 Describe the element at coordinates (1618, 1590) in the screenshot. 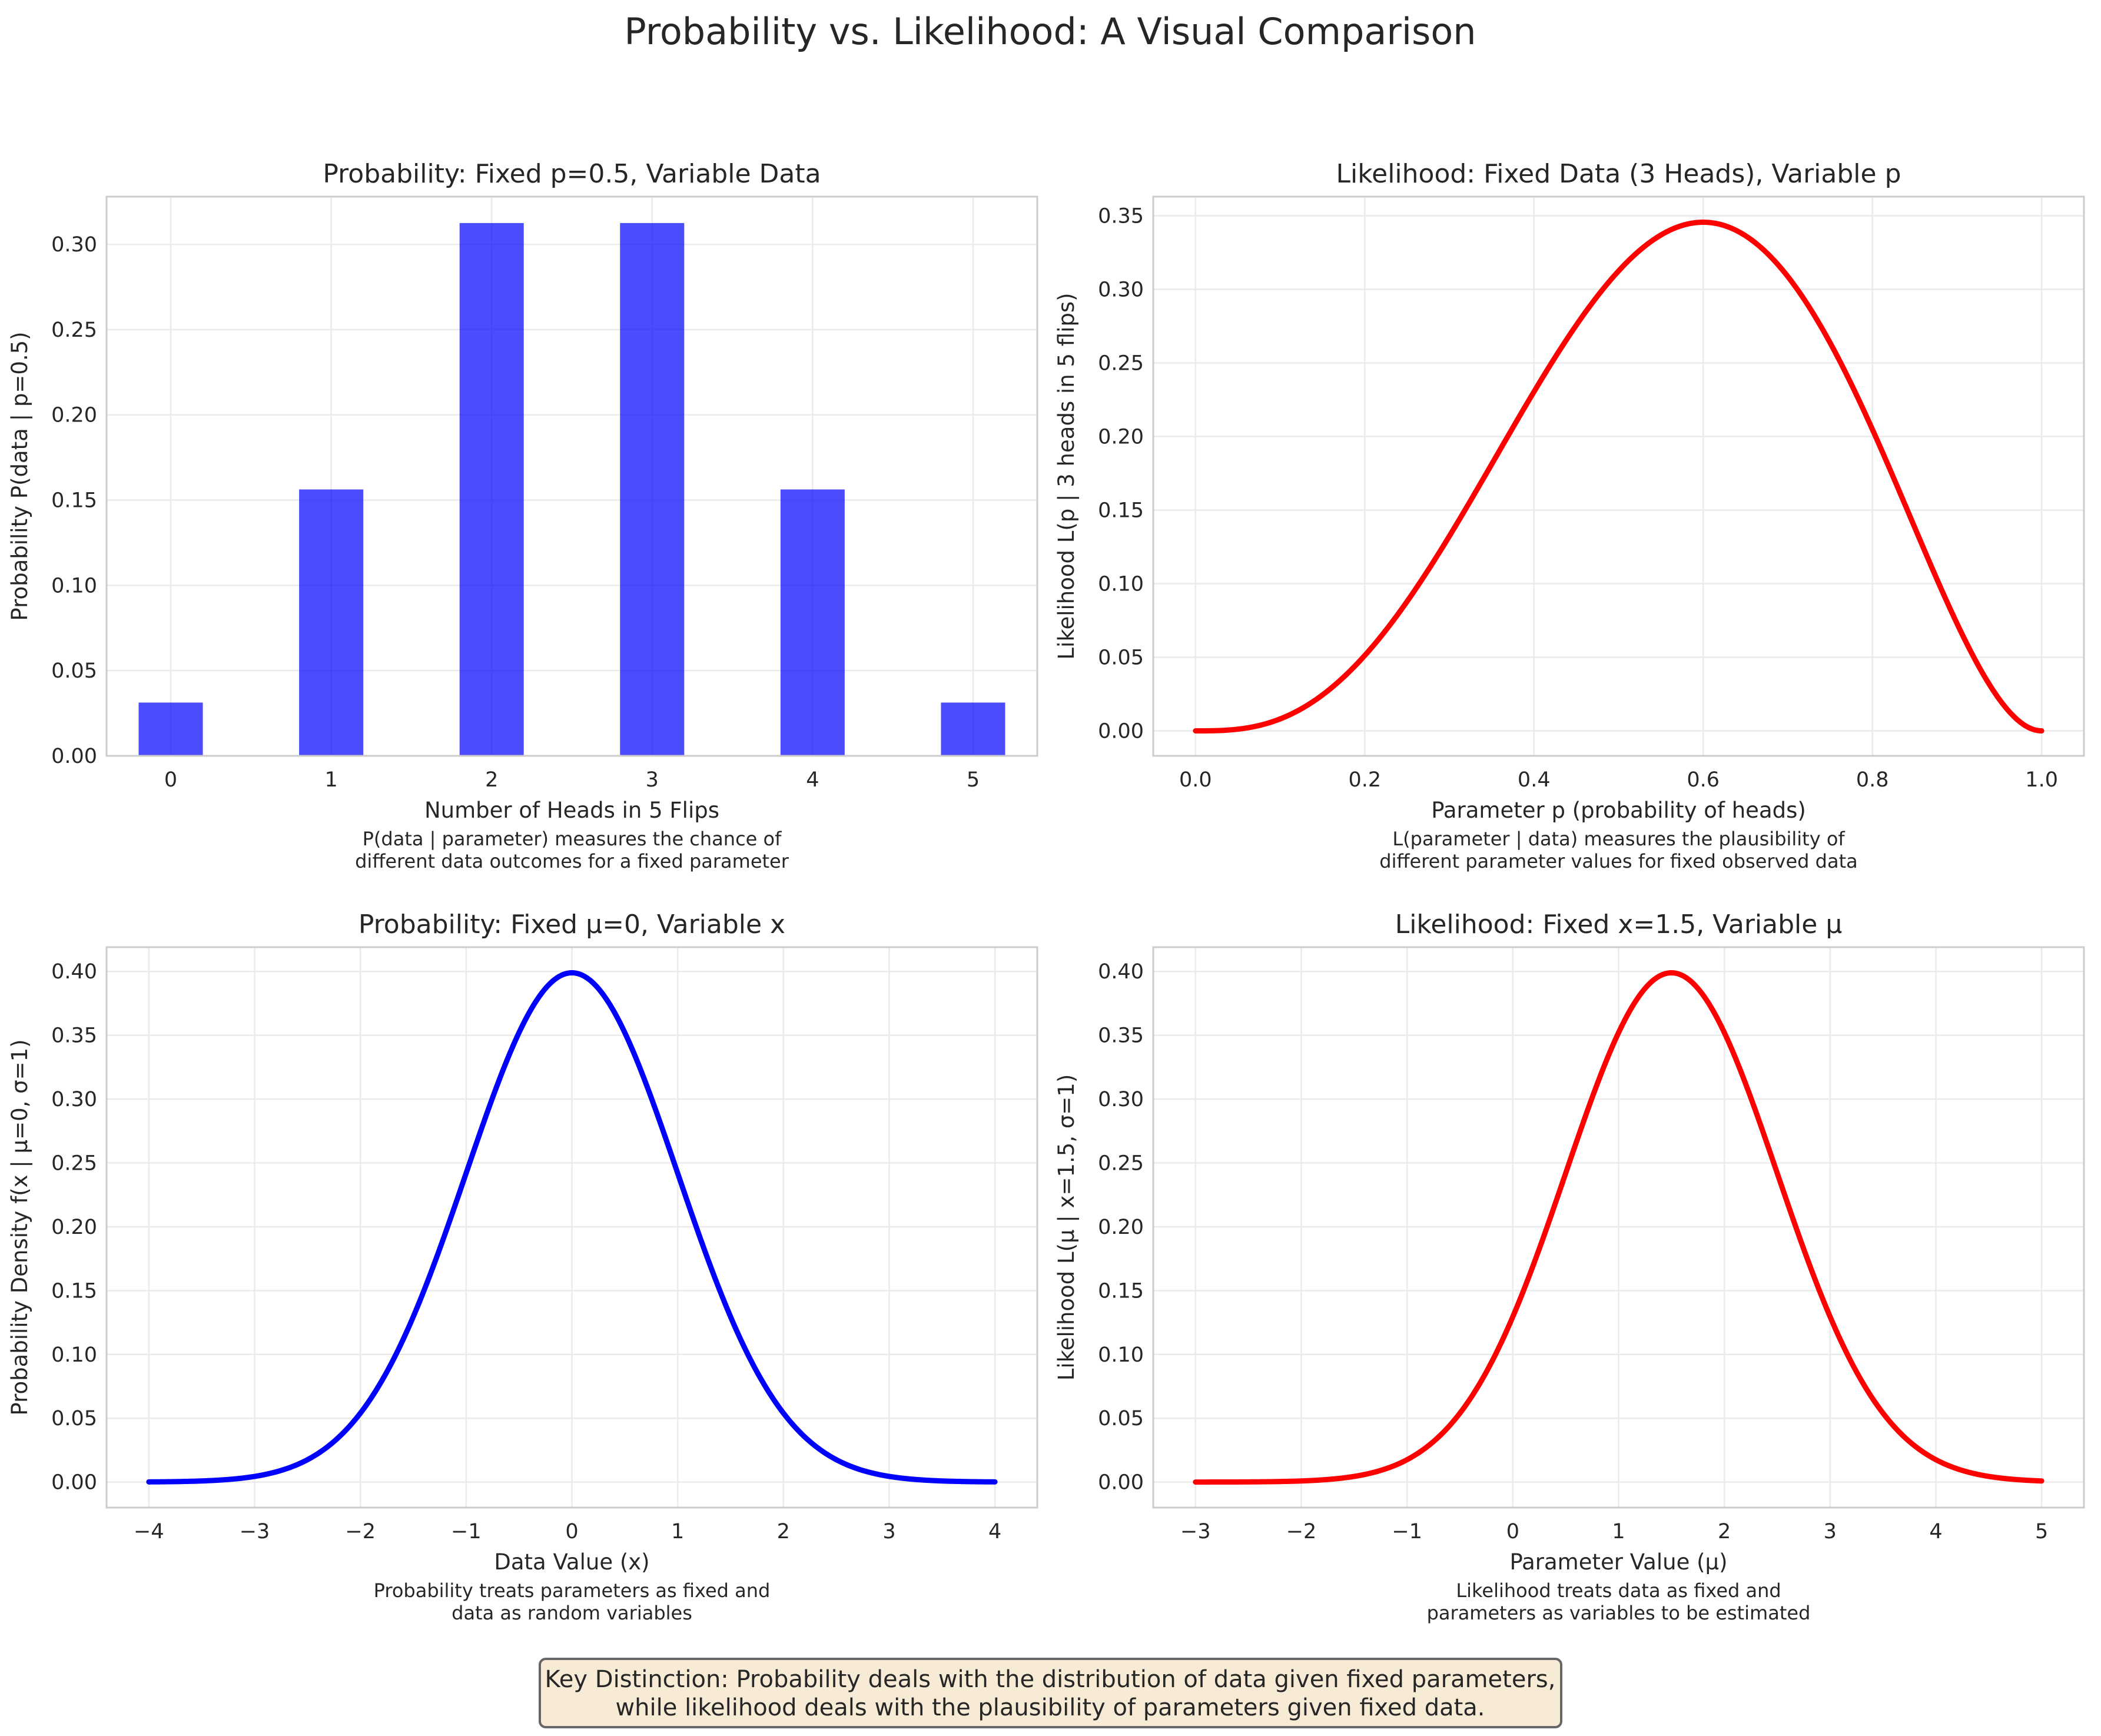

I see `panel-caption-line: Likelihood treats data as fixed and` at that location.